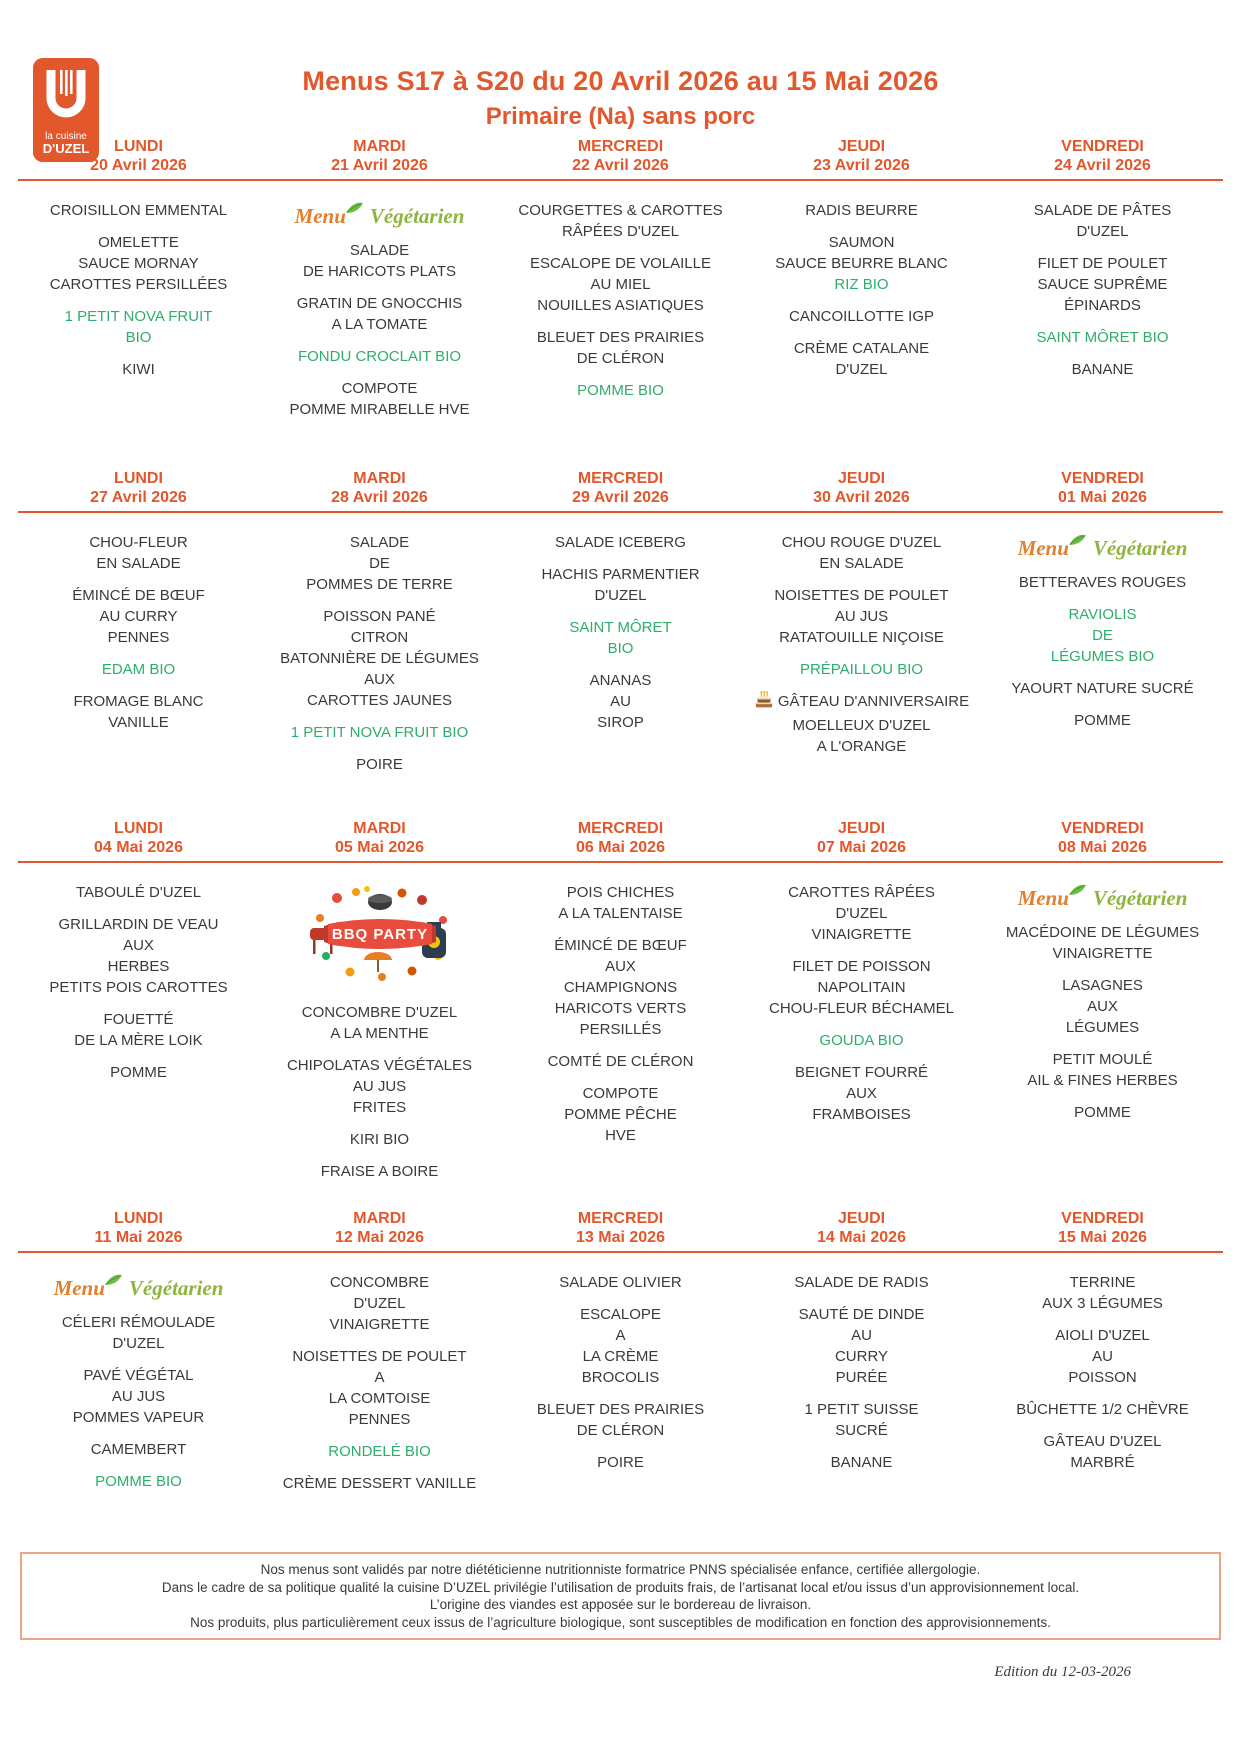 The width and height of the screenshot is (1241, 1755). What do you see at coordinates (861, 156) in the screenshot?
I see `day-header: JEUDI 23 Avril 2026` at bounding box center [861, 156].